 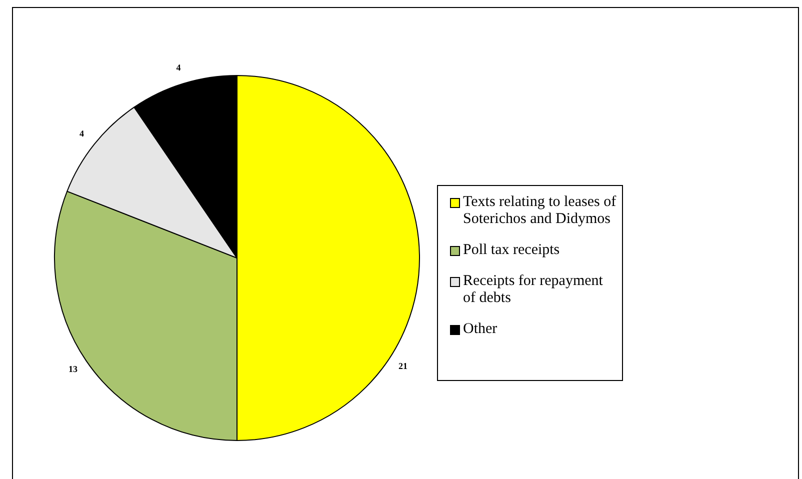 What do you see at coordinates (480, 329) in the screenshot?
I see `legend-label: Other` at bounding box center [480, 329].